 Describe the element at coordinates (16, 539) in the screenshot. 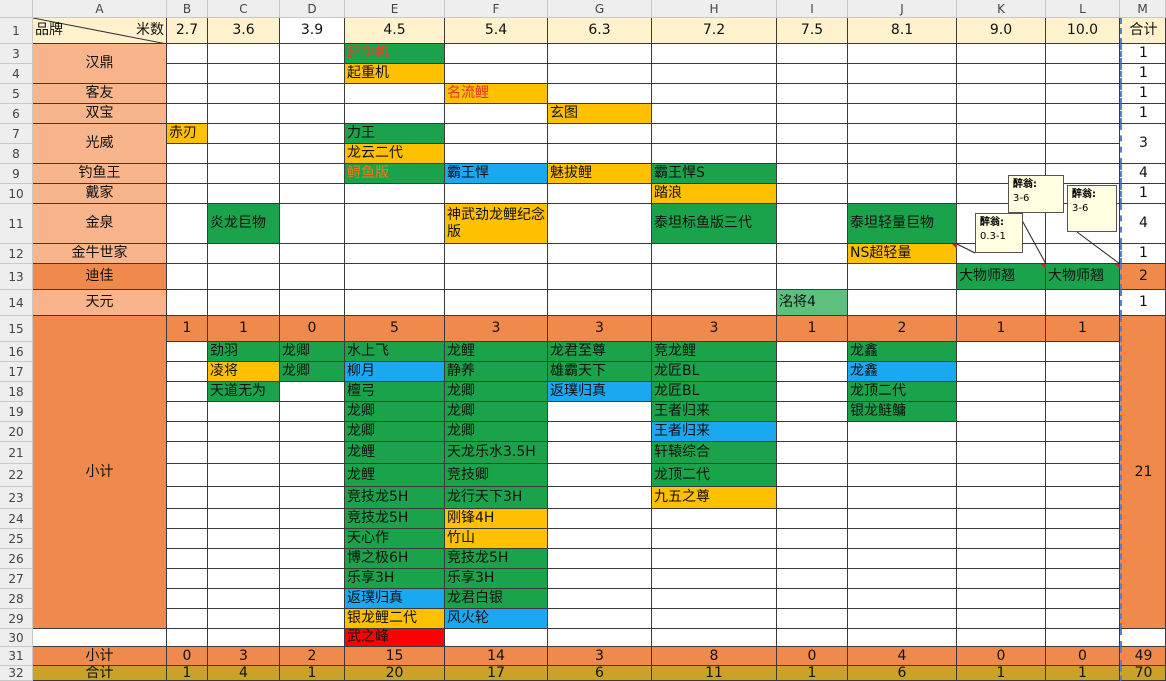

I see `row-header: 25` at that location.